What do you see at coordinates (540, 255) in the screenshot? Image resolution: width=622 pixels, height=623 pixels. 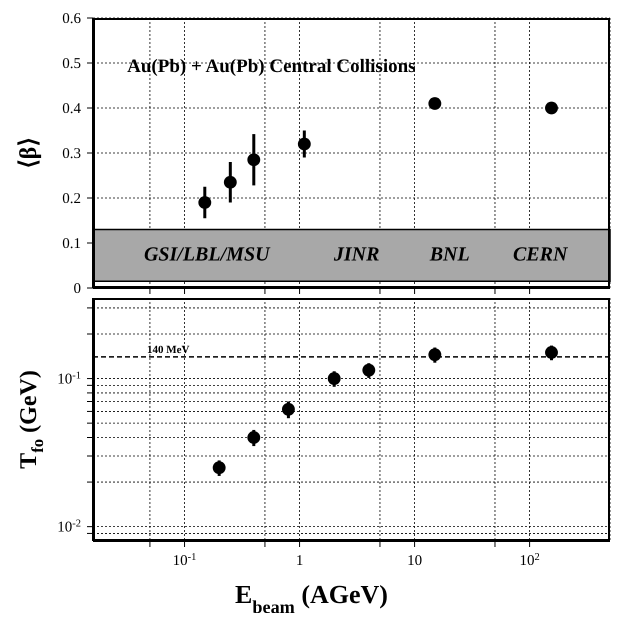 I see `annotation: CERN` at bounding box center [540, 255].